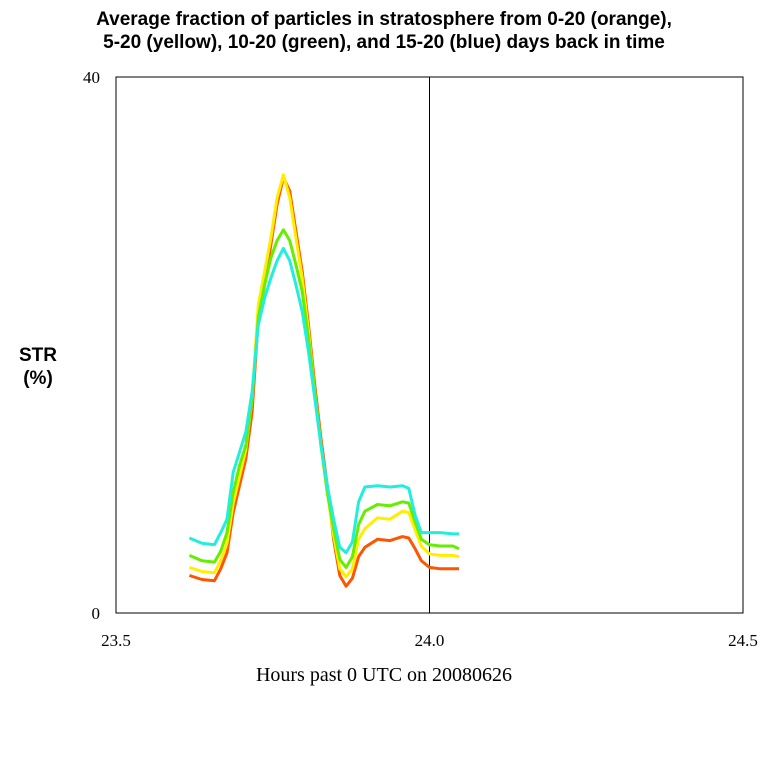  Describe the element at coordinates (116, 640) in the screenshot. I see `x-tick-label: 23.5` at that location.